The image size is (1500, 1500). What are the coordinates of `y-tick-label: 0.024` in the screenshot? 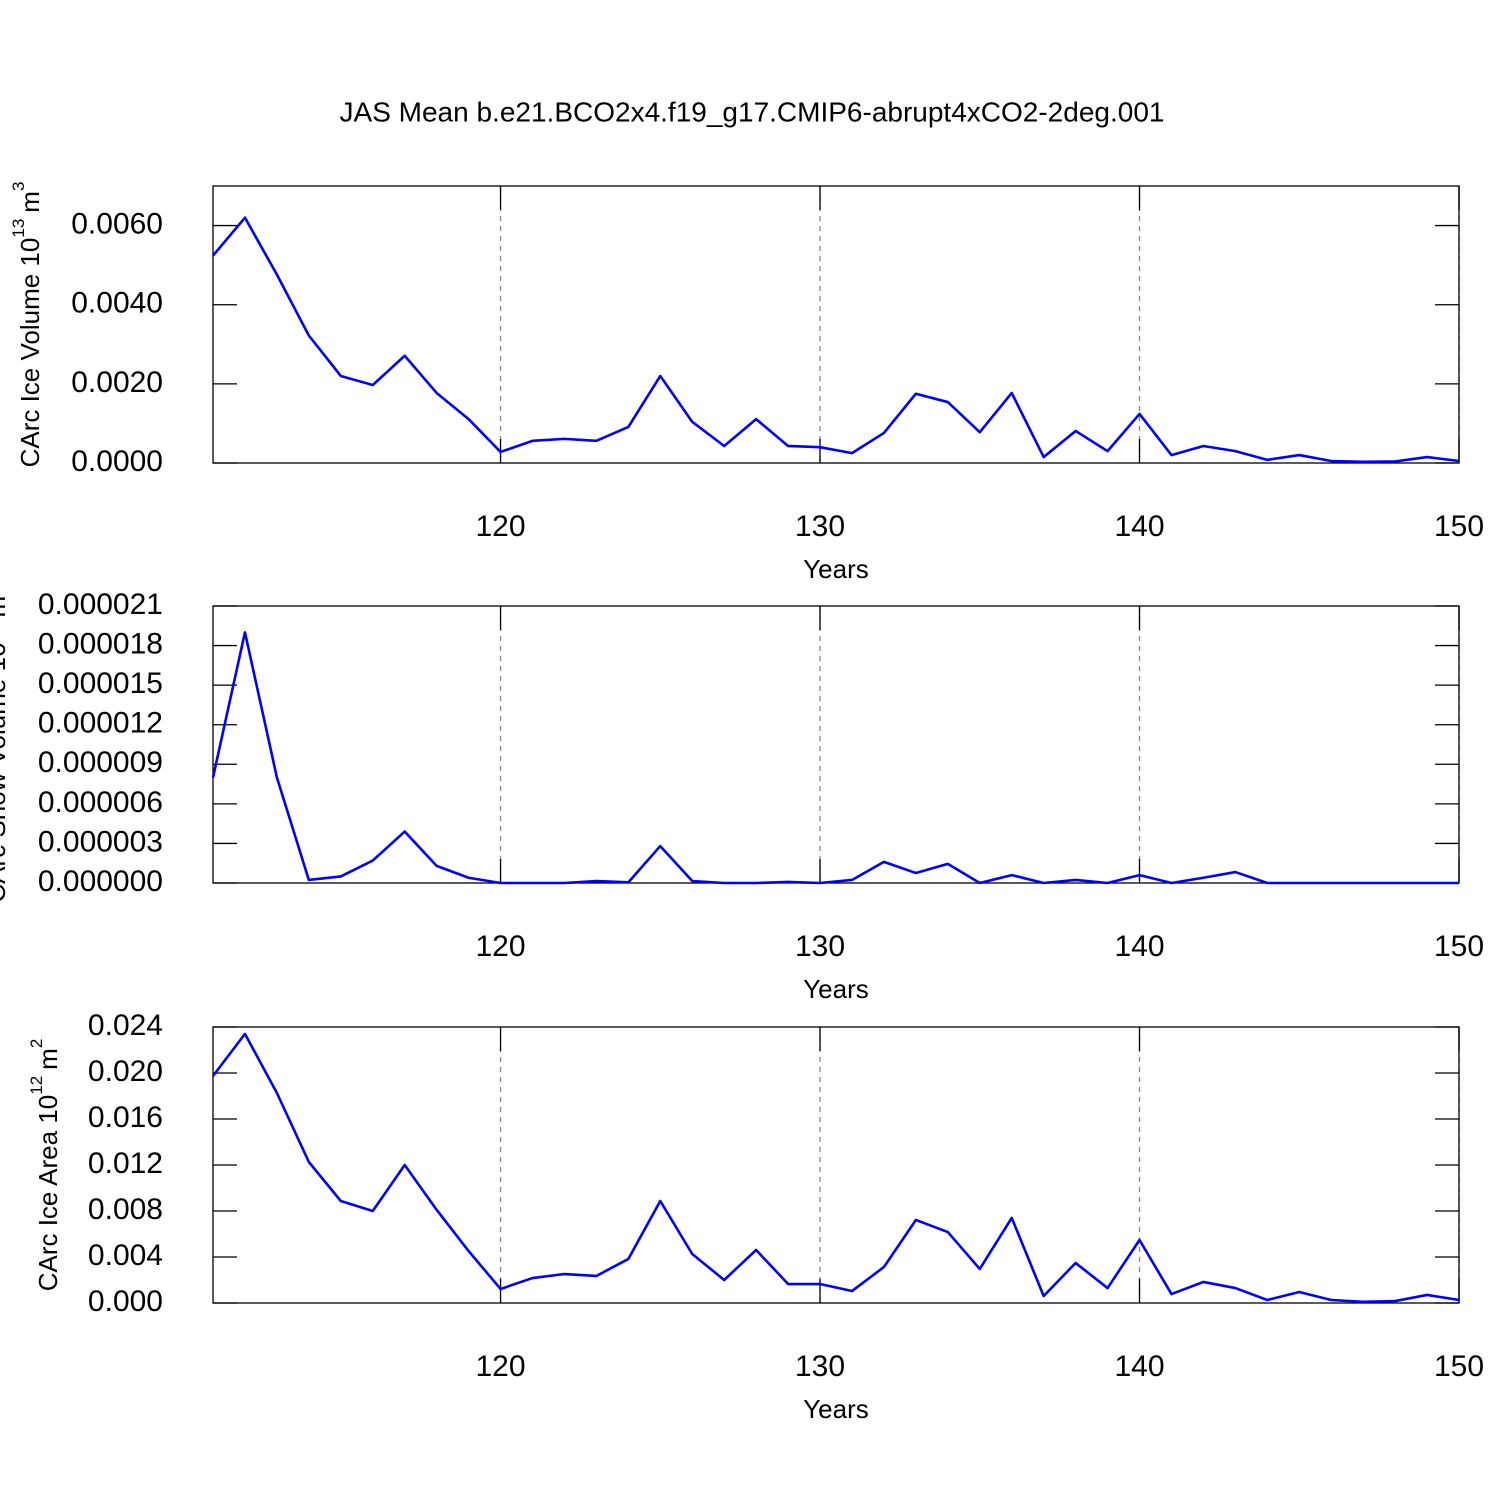 It's located at (125, 1025).